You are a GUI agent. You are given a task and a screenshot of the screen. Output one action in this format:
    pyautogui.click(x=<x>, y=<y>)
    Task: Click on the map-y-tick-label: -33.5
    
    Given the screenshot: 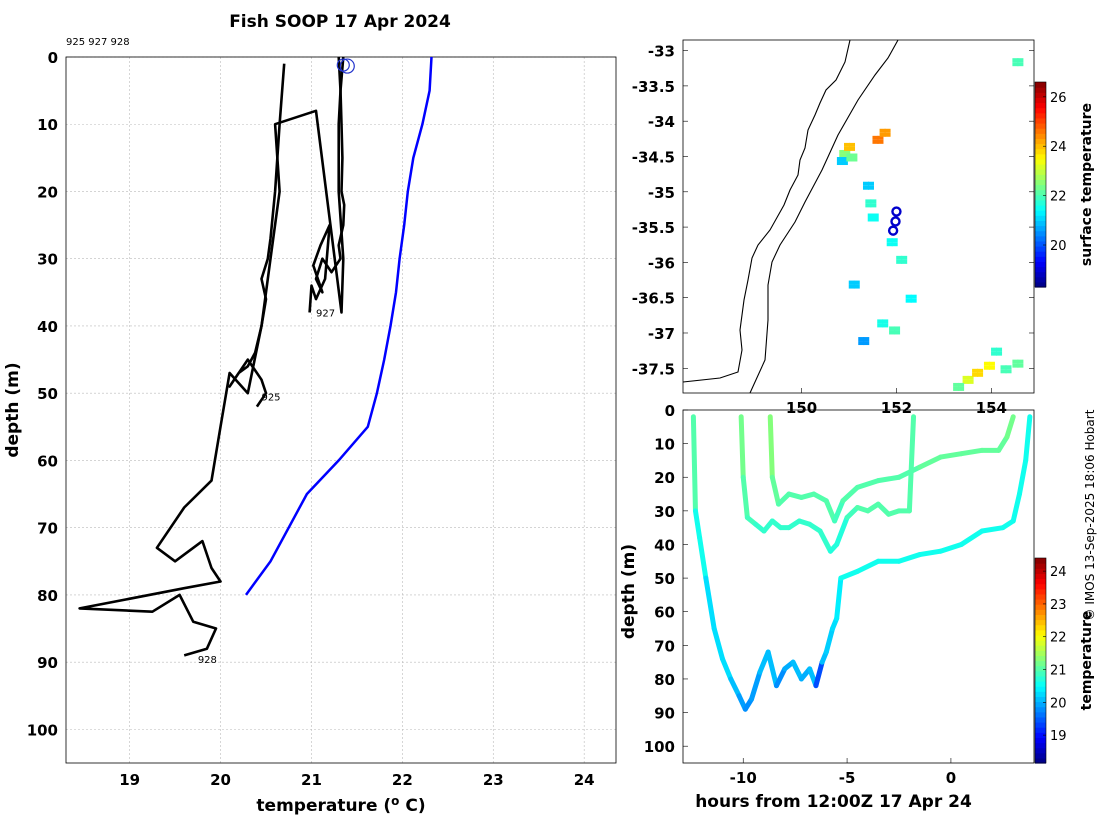 What is the action you would take?
    pyautogui.click(x=653, y=87)
    